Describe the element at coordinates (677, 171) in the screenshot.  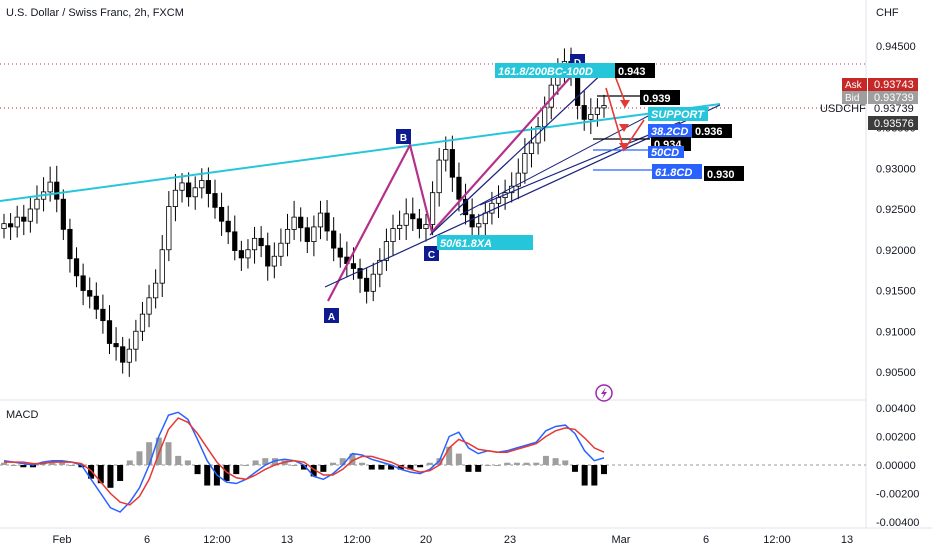
I see `cd-618-label: 61.8CD` at that location.